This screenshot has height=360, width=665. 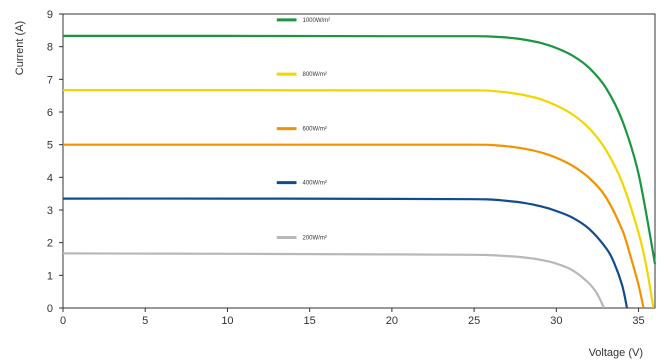 What do you see at coordinates (556, 321) in the screenshot?
I see `x-tick-label: 30` at bounding box center [556, 321].